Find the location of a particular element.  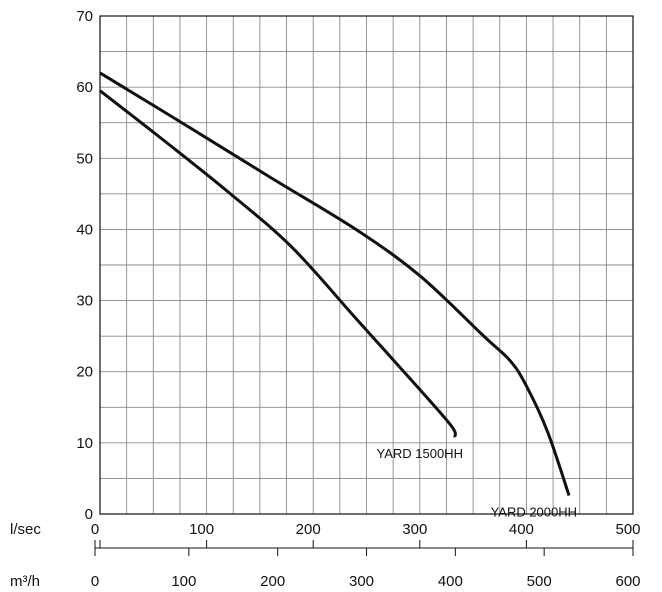

x2-tick-label: 600 is located at coordinates (627, 581).